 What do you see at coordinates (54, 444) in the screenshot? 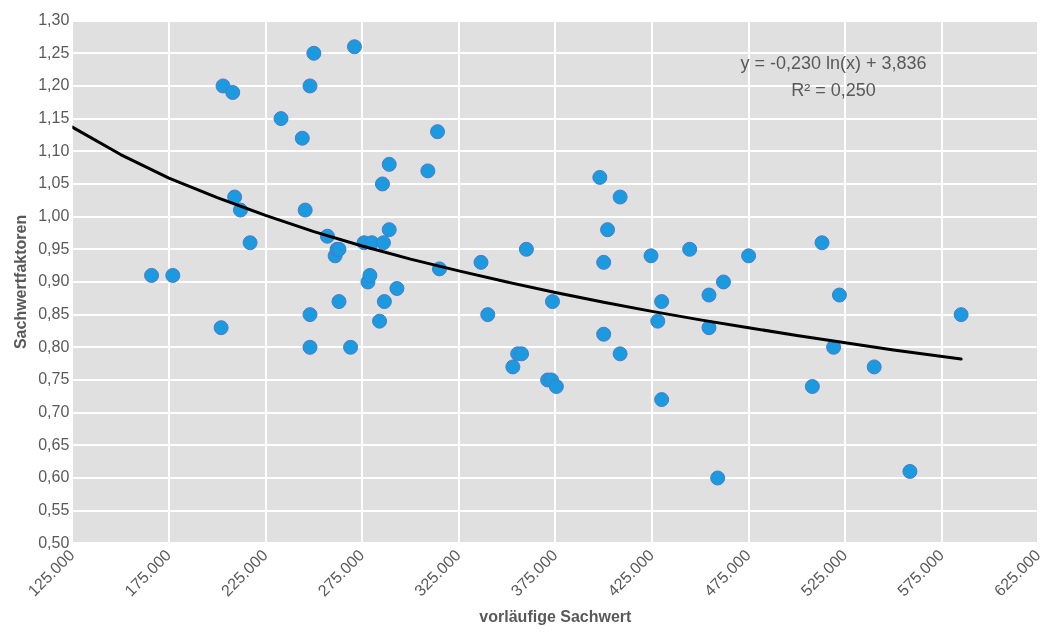
I see `y-tick-label: 0,65` at bounding box center [54, 444].